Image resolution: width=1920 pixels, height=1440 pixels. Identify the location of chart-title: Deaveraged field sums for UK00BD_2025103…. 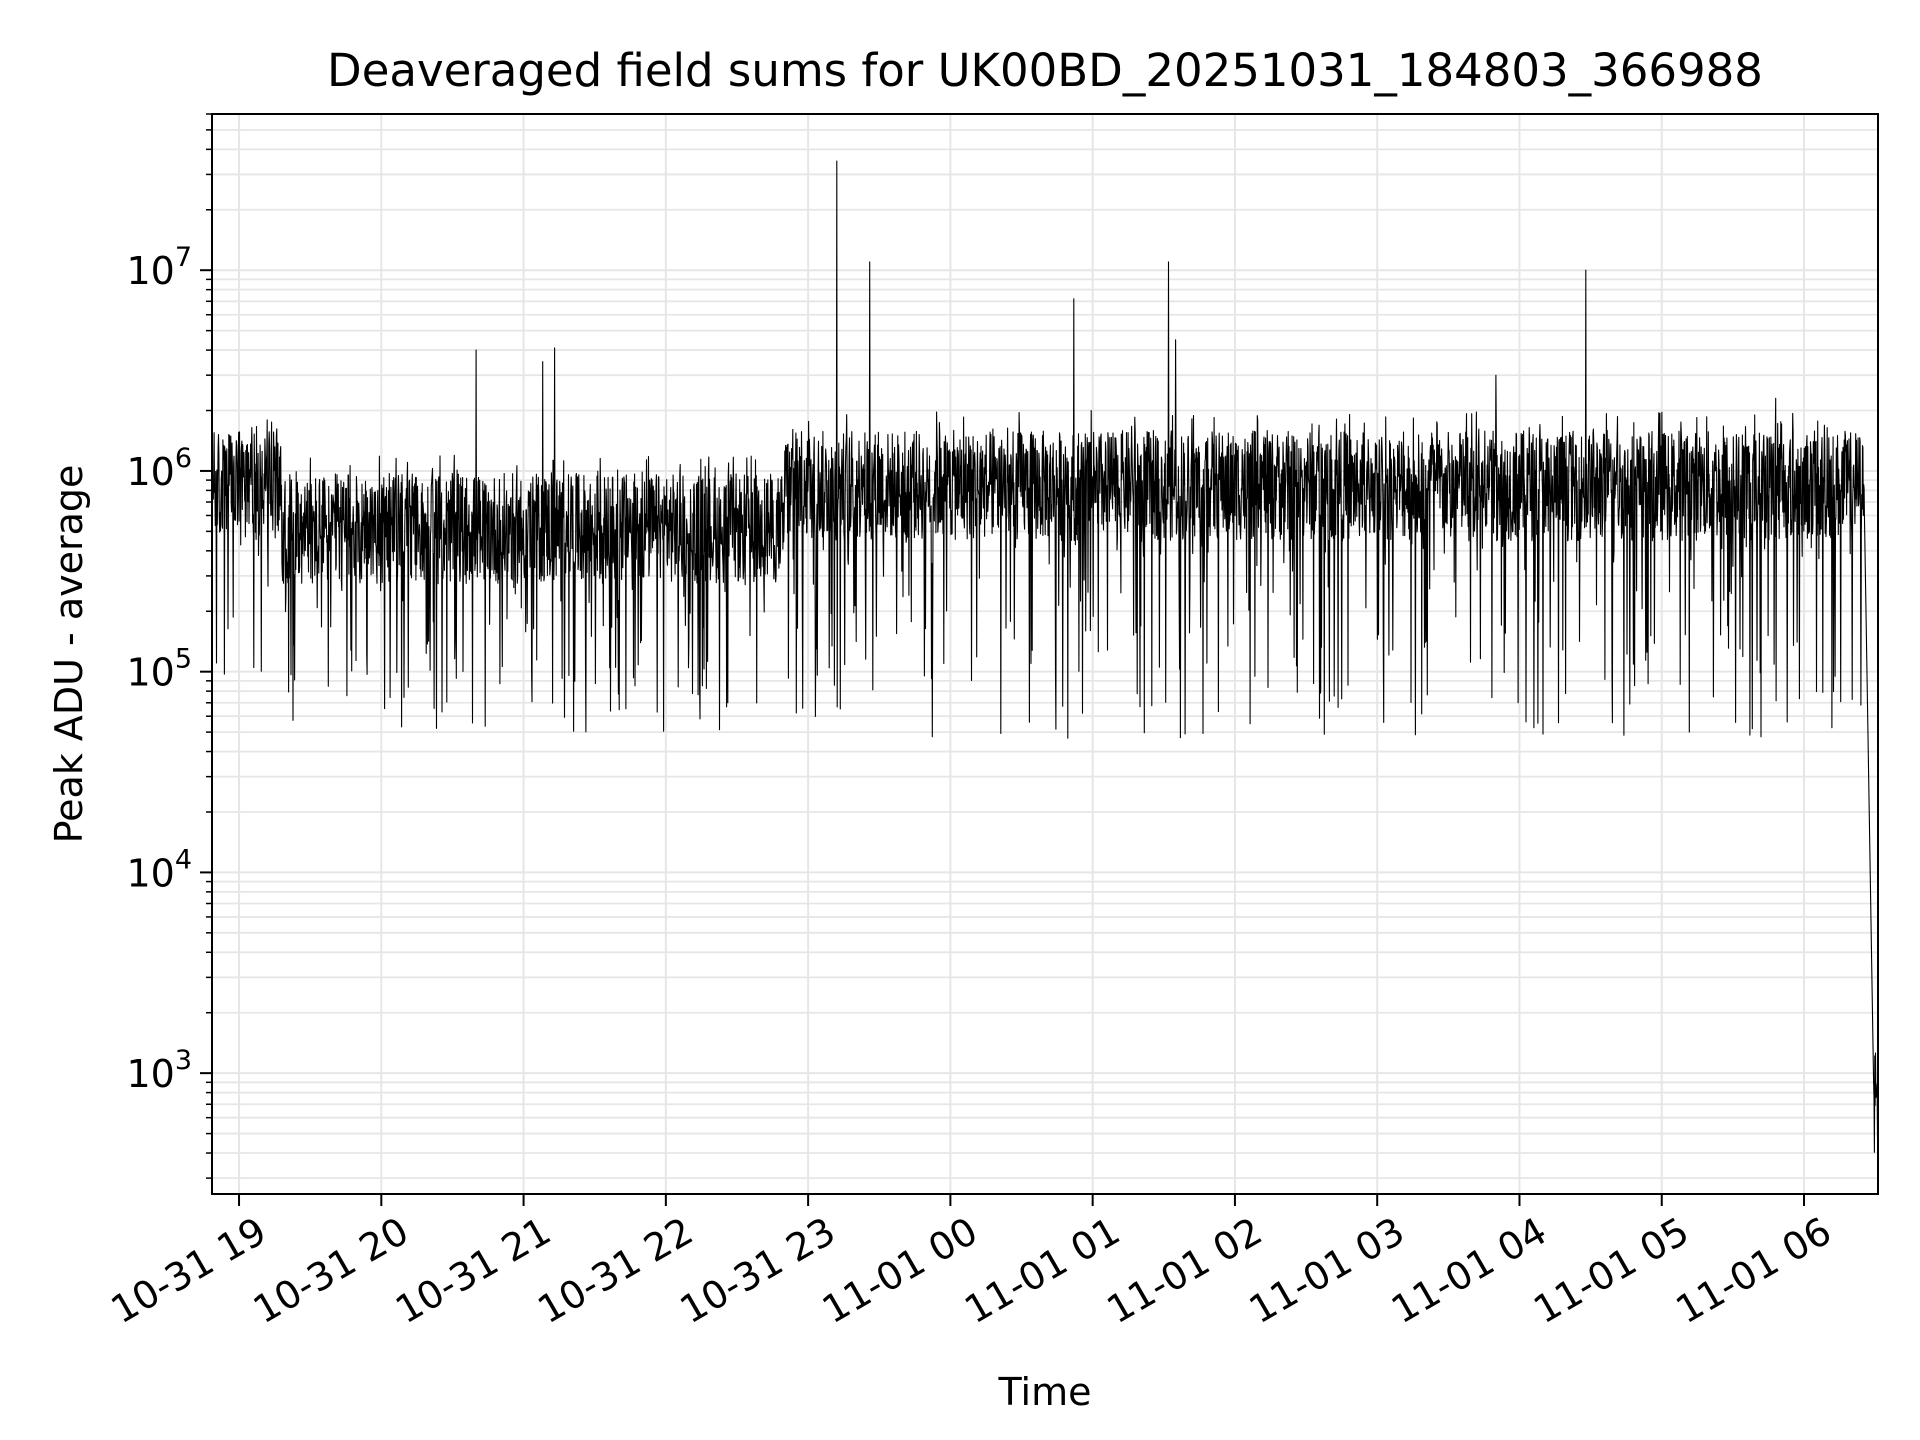
(1045, 70).